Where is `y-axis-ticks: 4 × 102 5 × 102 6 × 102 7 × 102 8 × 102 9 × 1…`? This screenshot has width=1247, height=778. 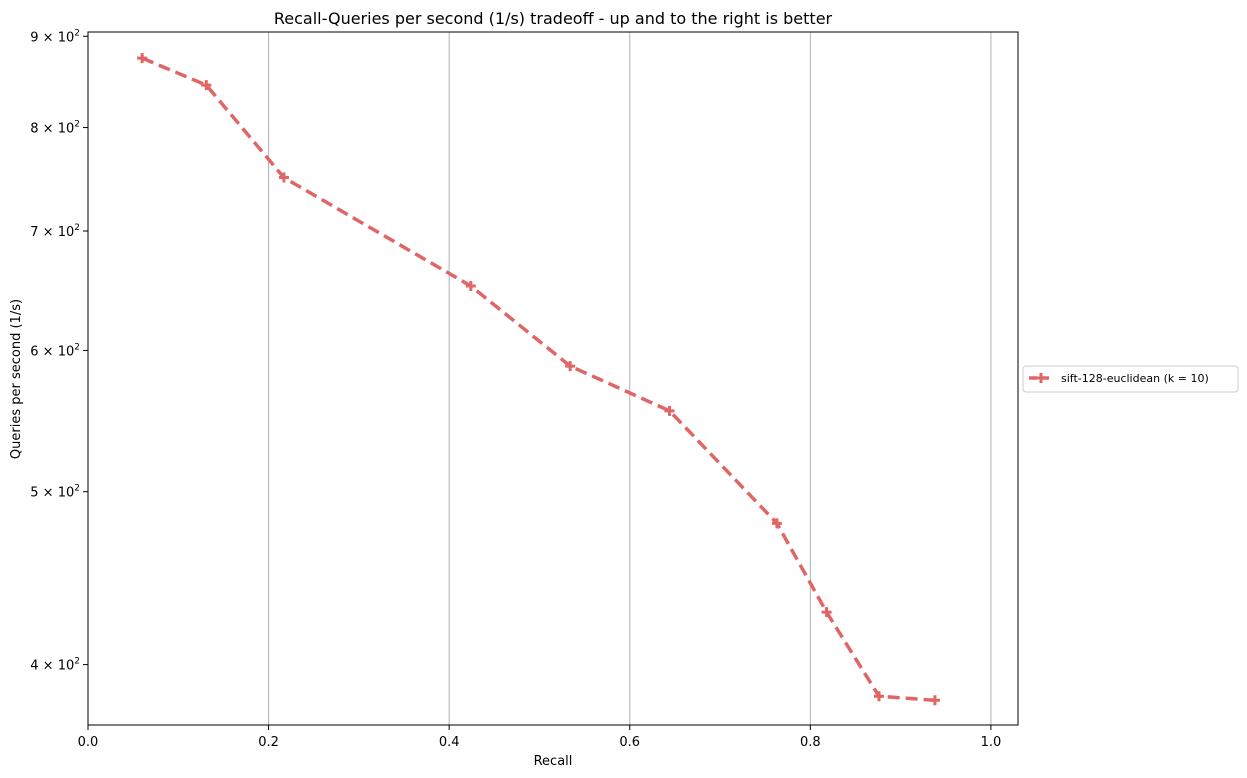 y-axis-ticks: 4 × 102 5 × 102 6 × 102 7 × 102 8 × 102 9 × 1… is located at coordinates (59, 351).